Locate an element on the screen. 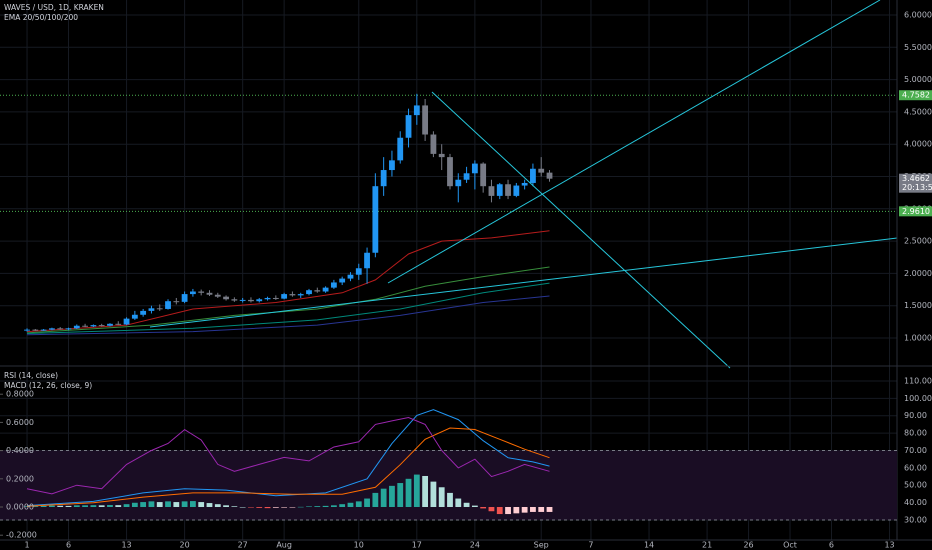 Image resolution: width=932 pixels, height=550 pixels. y-tick-label: 4.0000 is located at coordinates (918, 144).